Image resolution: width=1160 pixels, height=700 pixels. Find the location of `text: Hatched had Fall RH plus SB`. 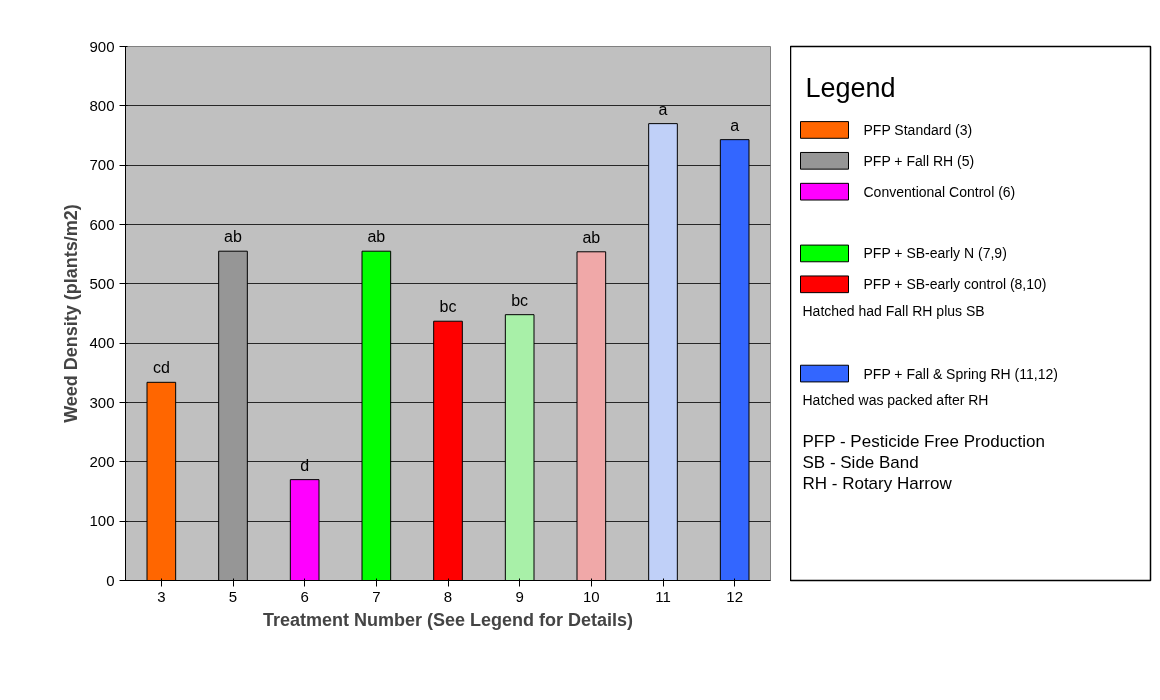

text: Hatched had Fall RH plus SB is located at coordinates (893, 311).